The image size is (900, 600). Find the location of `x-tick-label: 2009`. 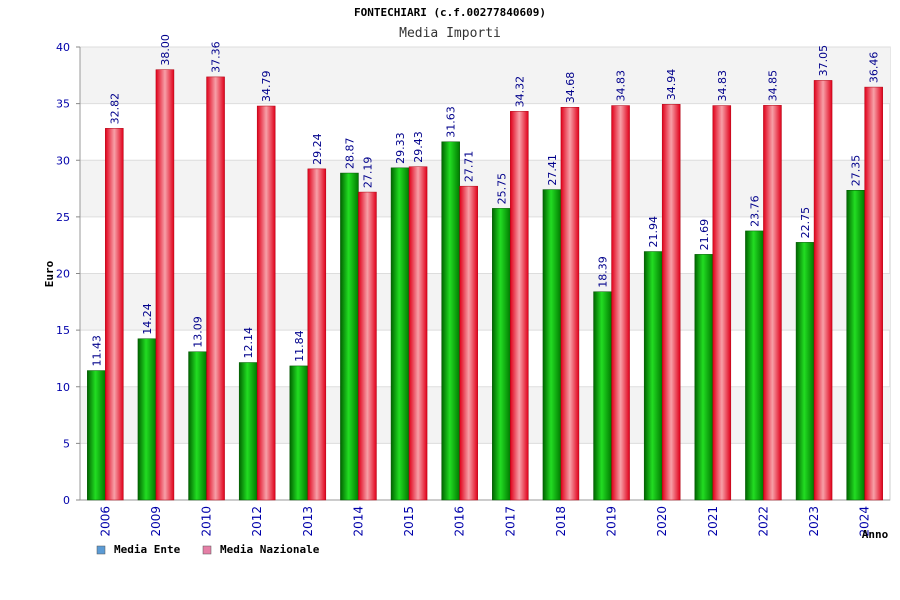

x-tick-label: 2009 is located at coordinates (156, 521).